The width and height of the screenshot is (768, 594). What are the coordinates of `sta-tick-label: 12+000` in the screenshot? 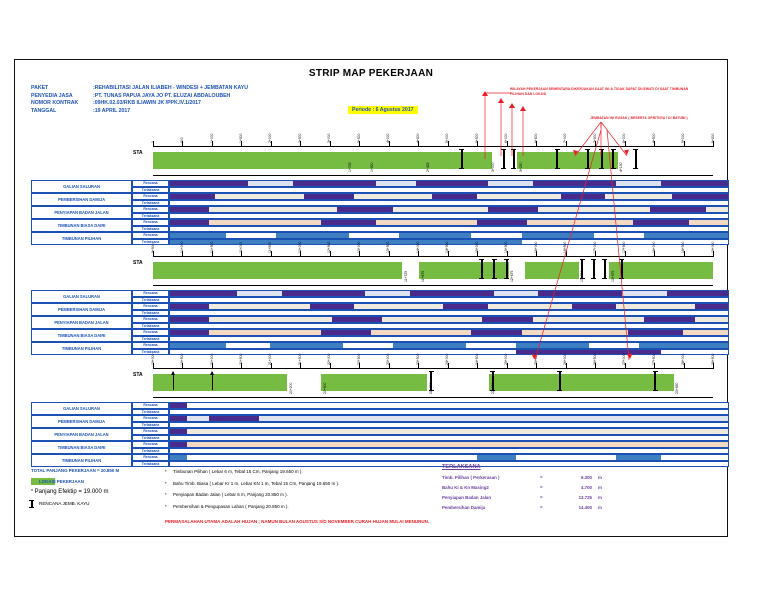 It's located at (299, 247).